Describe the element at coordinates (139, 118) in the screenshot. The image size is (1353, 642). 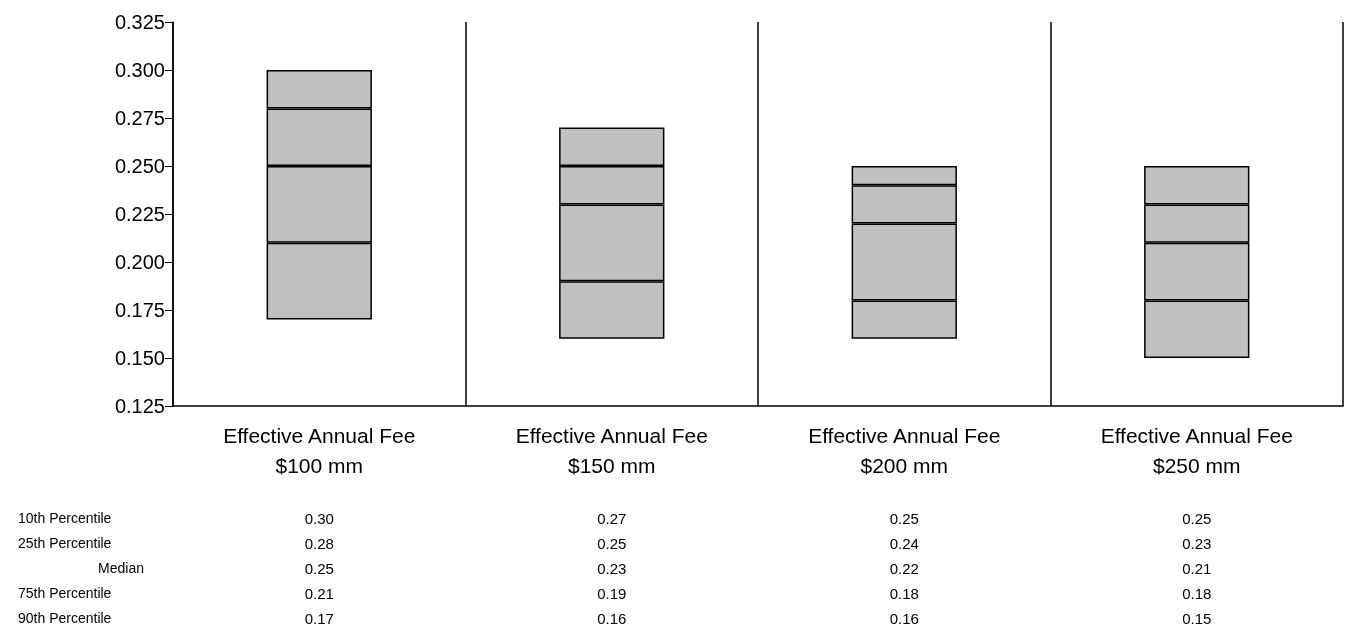
I see `y-tick-label: 0.275` at that location.